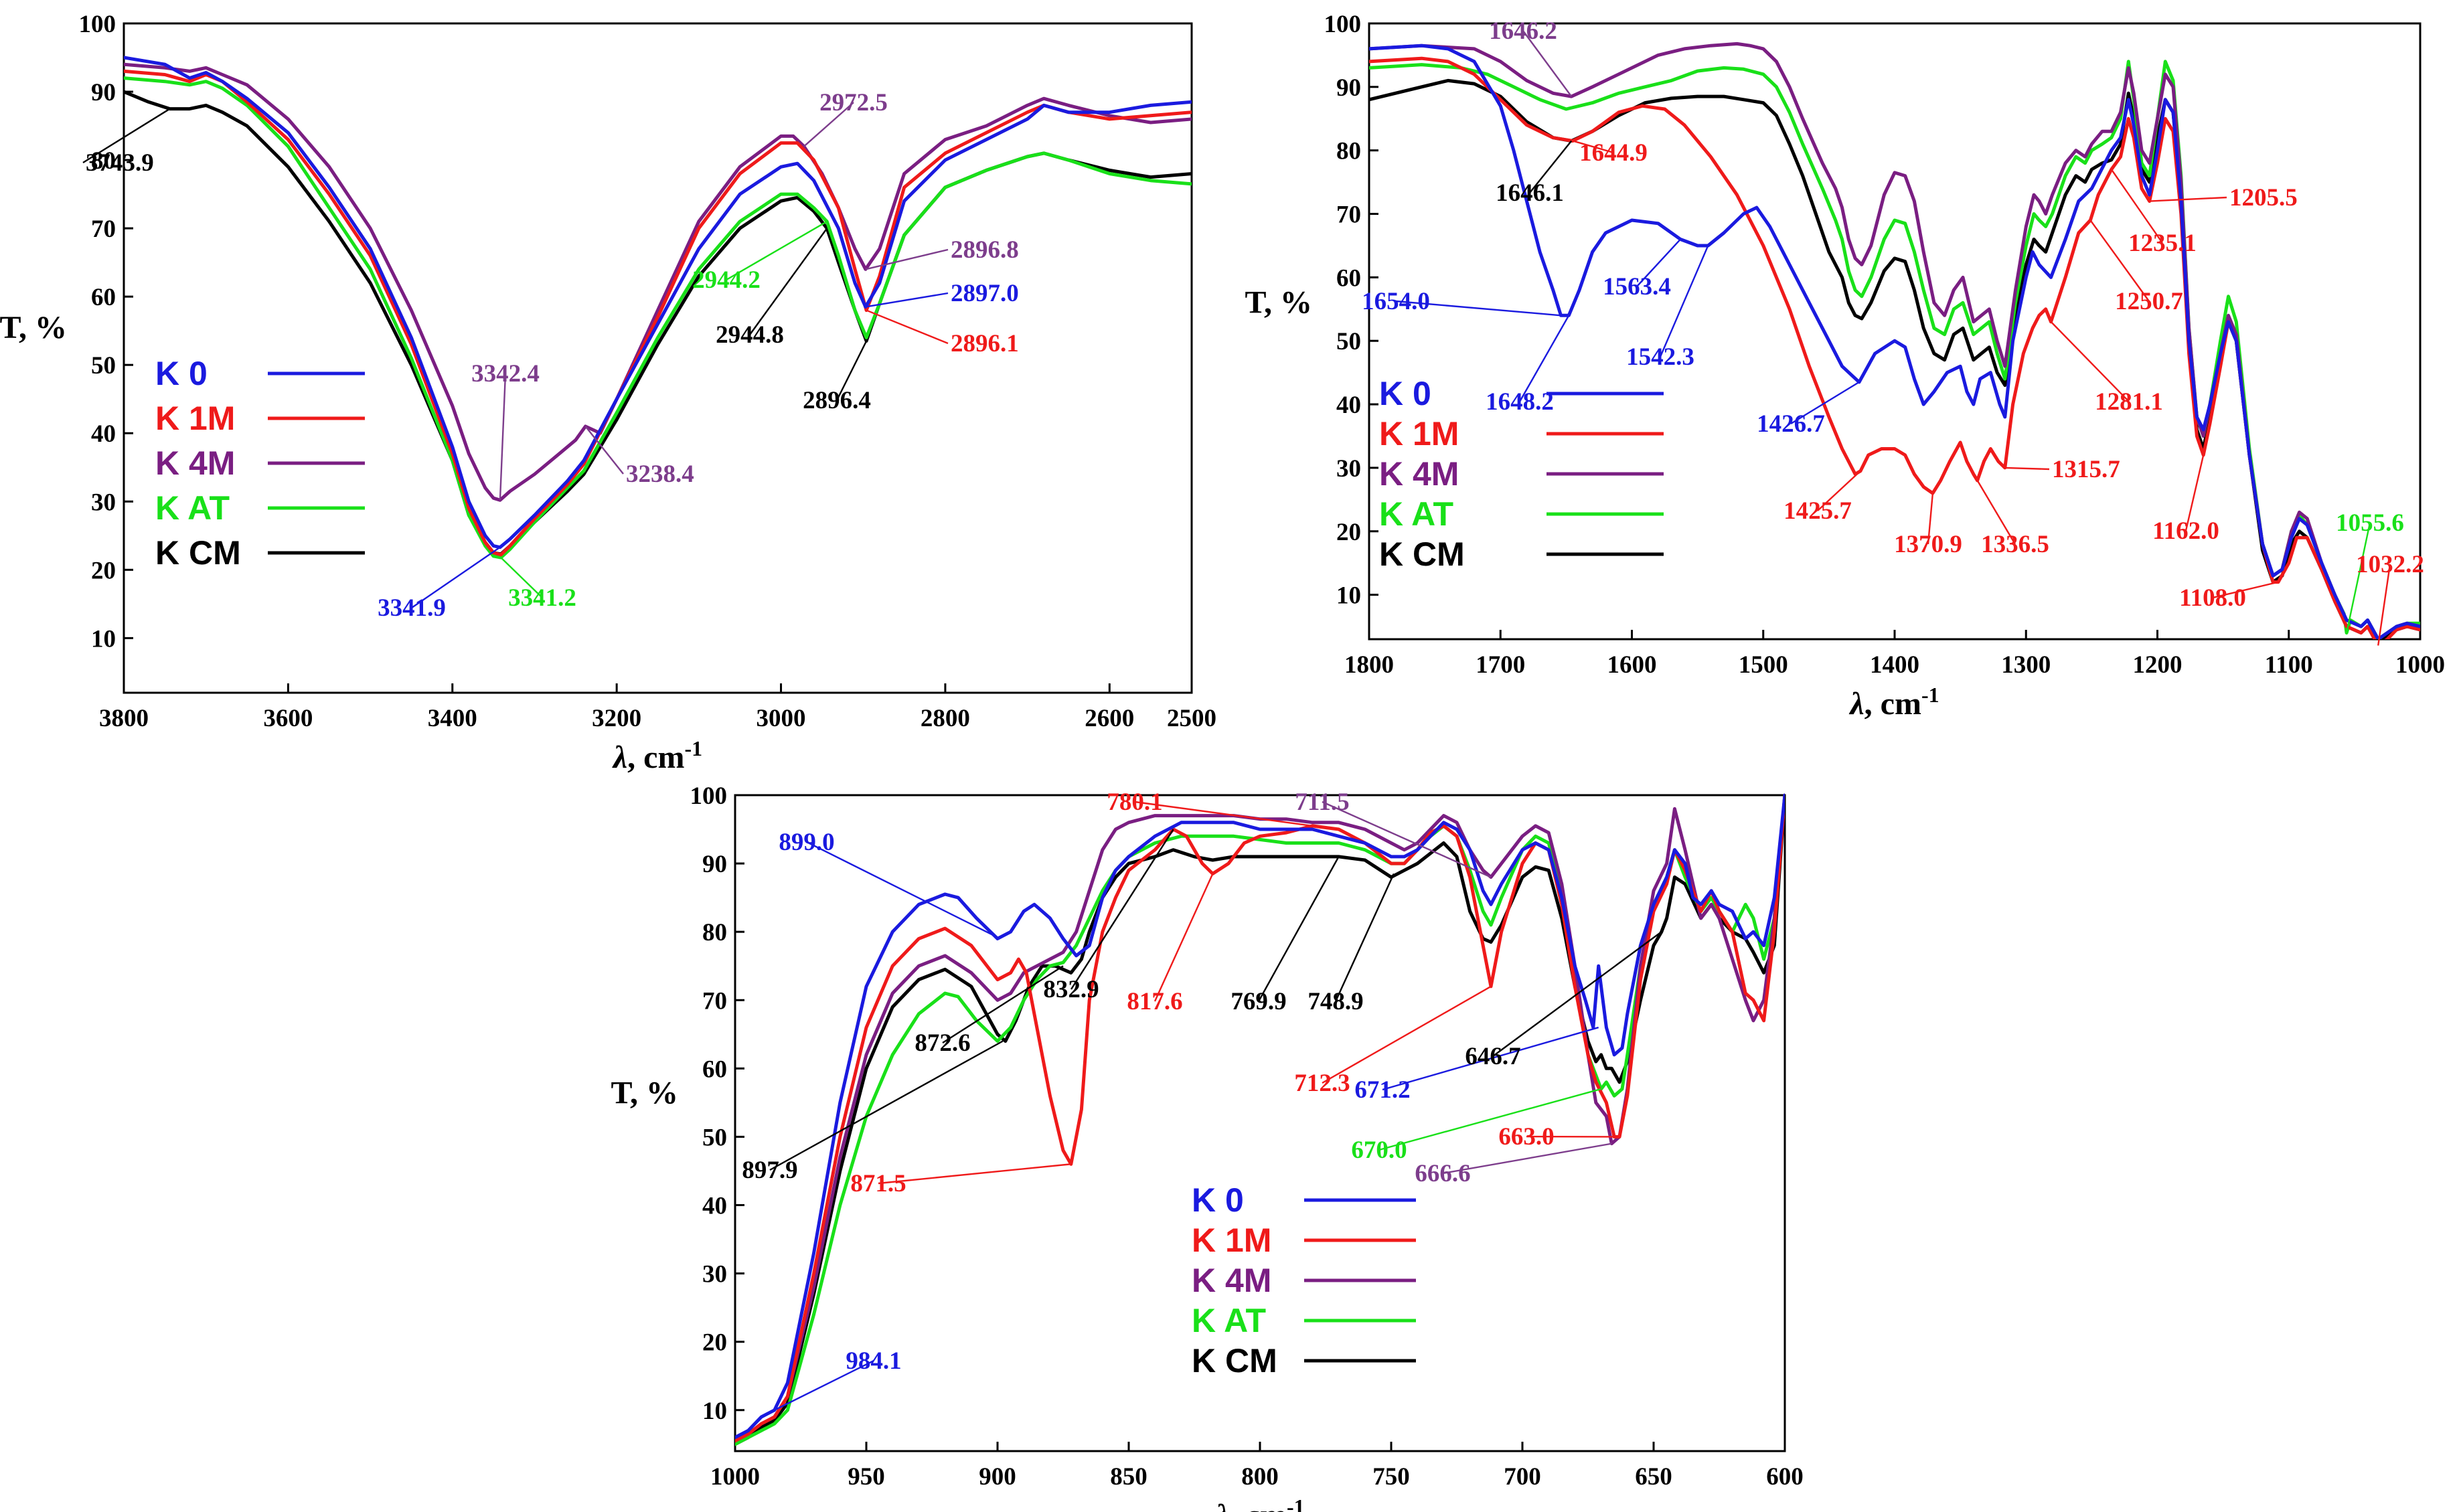 This screenshot has width=2459, height=1512. I want to click on peak-annotation-label: 666.6, so click(1442, 1173).